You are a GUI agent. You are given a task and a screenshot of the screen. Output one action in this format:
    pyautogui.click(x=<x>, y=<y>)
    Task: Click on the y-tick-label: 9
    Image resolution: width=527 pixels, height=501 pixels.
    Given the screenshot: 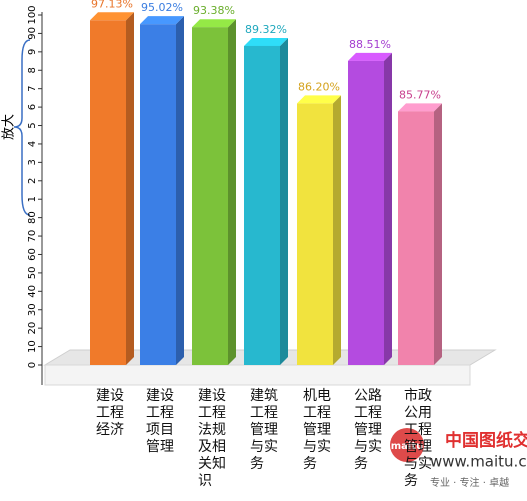 What is the action you would take?
    pyautogui.click(x=32, y=52)
    